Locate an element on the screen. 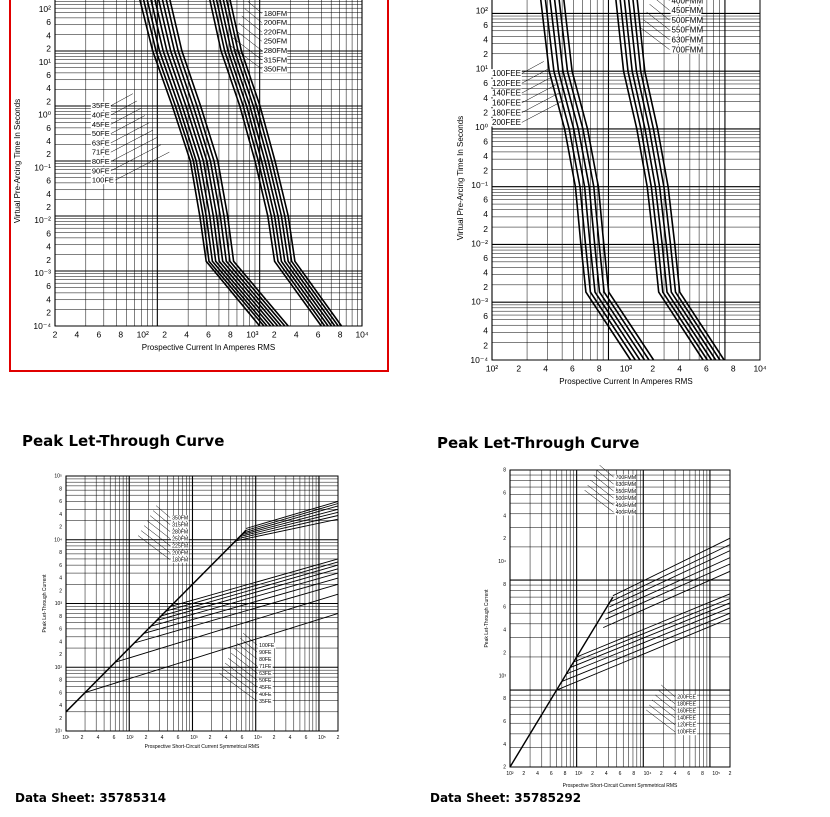  x-axis-title: Prospective Current In Amperes RMS is located at coordinates (208, 347).